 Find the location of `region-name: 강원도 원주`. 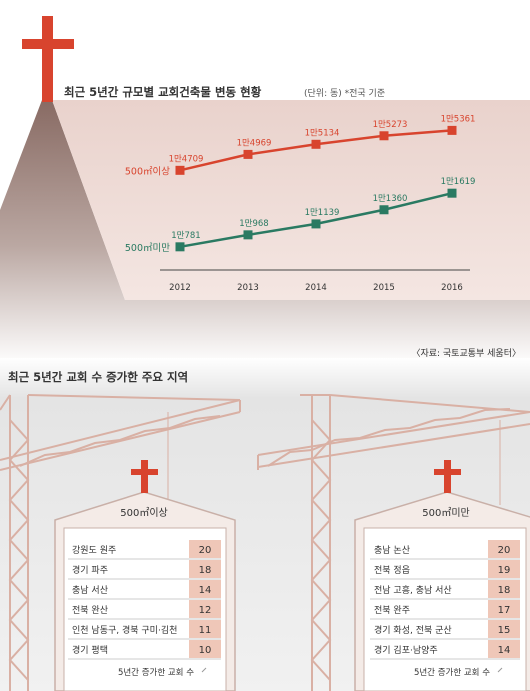

region-name: 강원도 원주 is located at coordinates (94, 550).